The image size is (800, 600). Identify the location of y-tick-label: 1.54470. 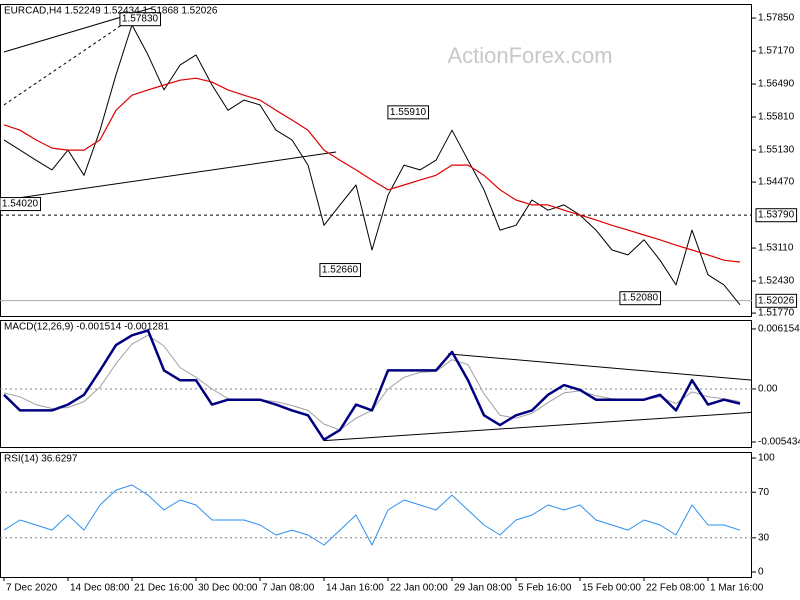
(776, 182).